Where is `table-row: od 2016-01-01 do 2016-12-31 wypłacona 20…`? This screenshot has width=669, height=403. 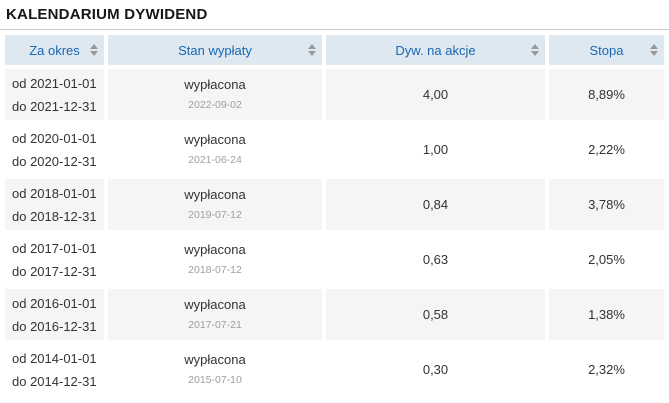
table-row: od 2016-01-01 do 2016-12-31 wypłacona 20… is located at coordinates (334, 314).